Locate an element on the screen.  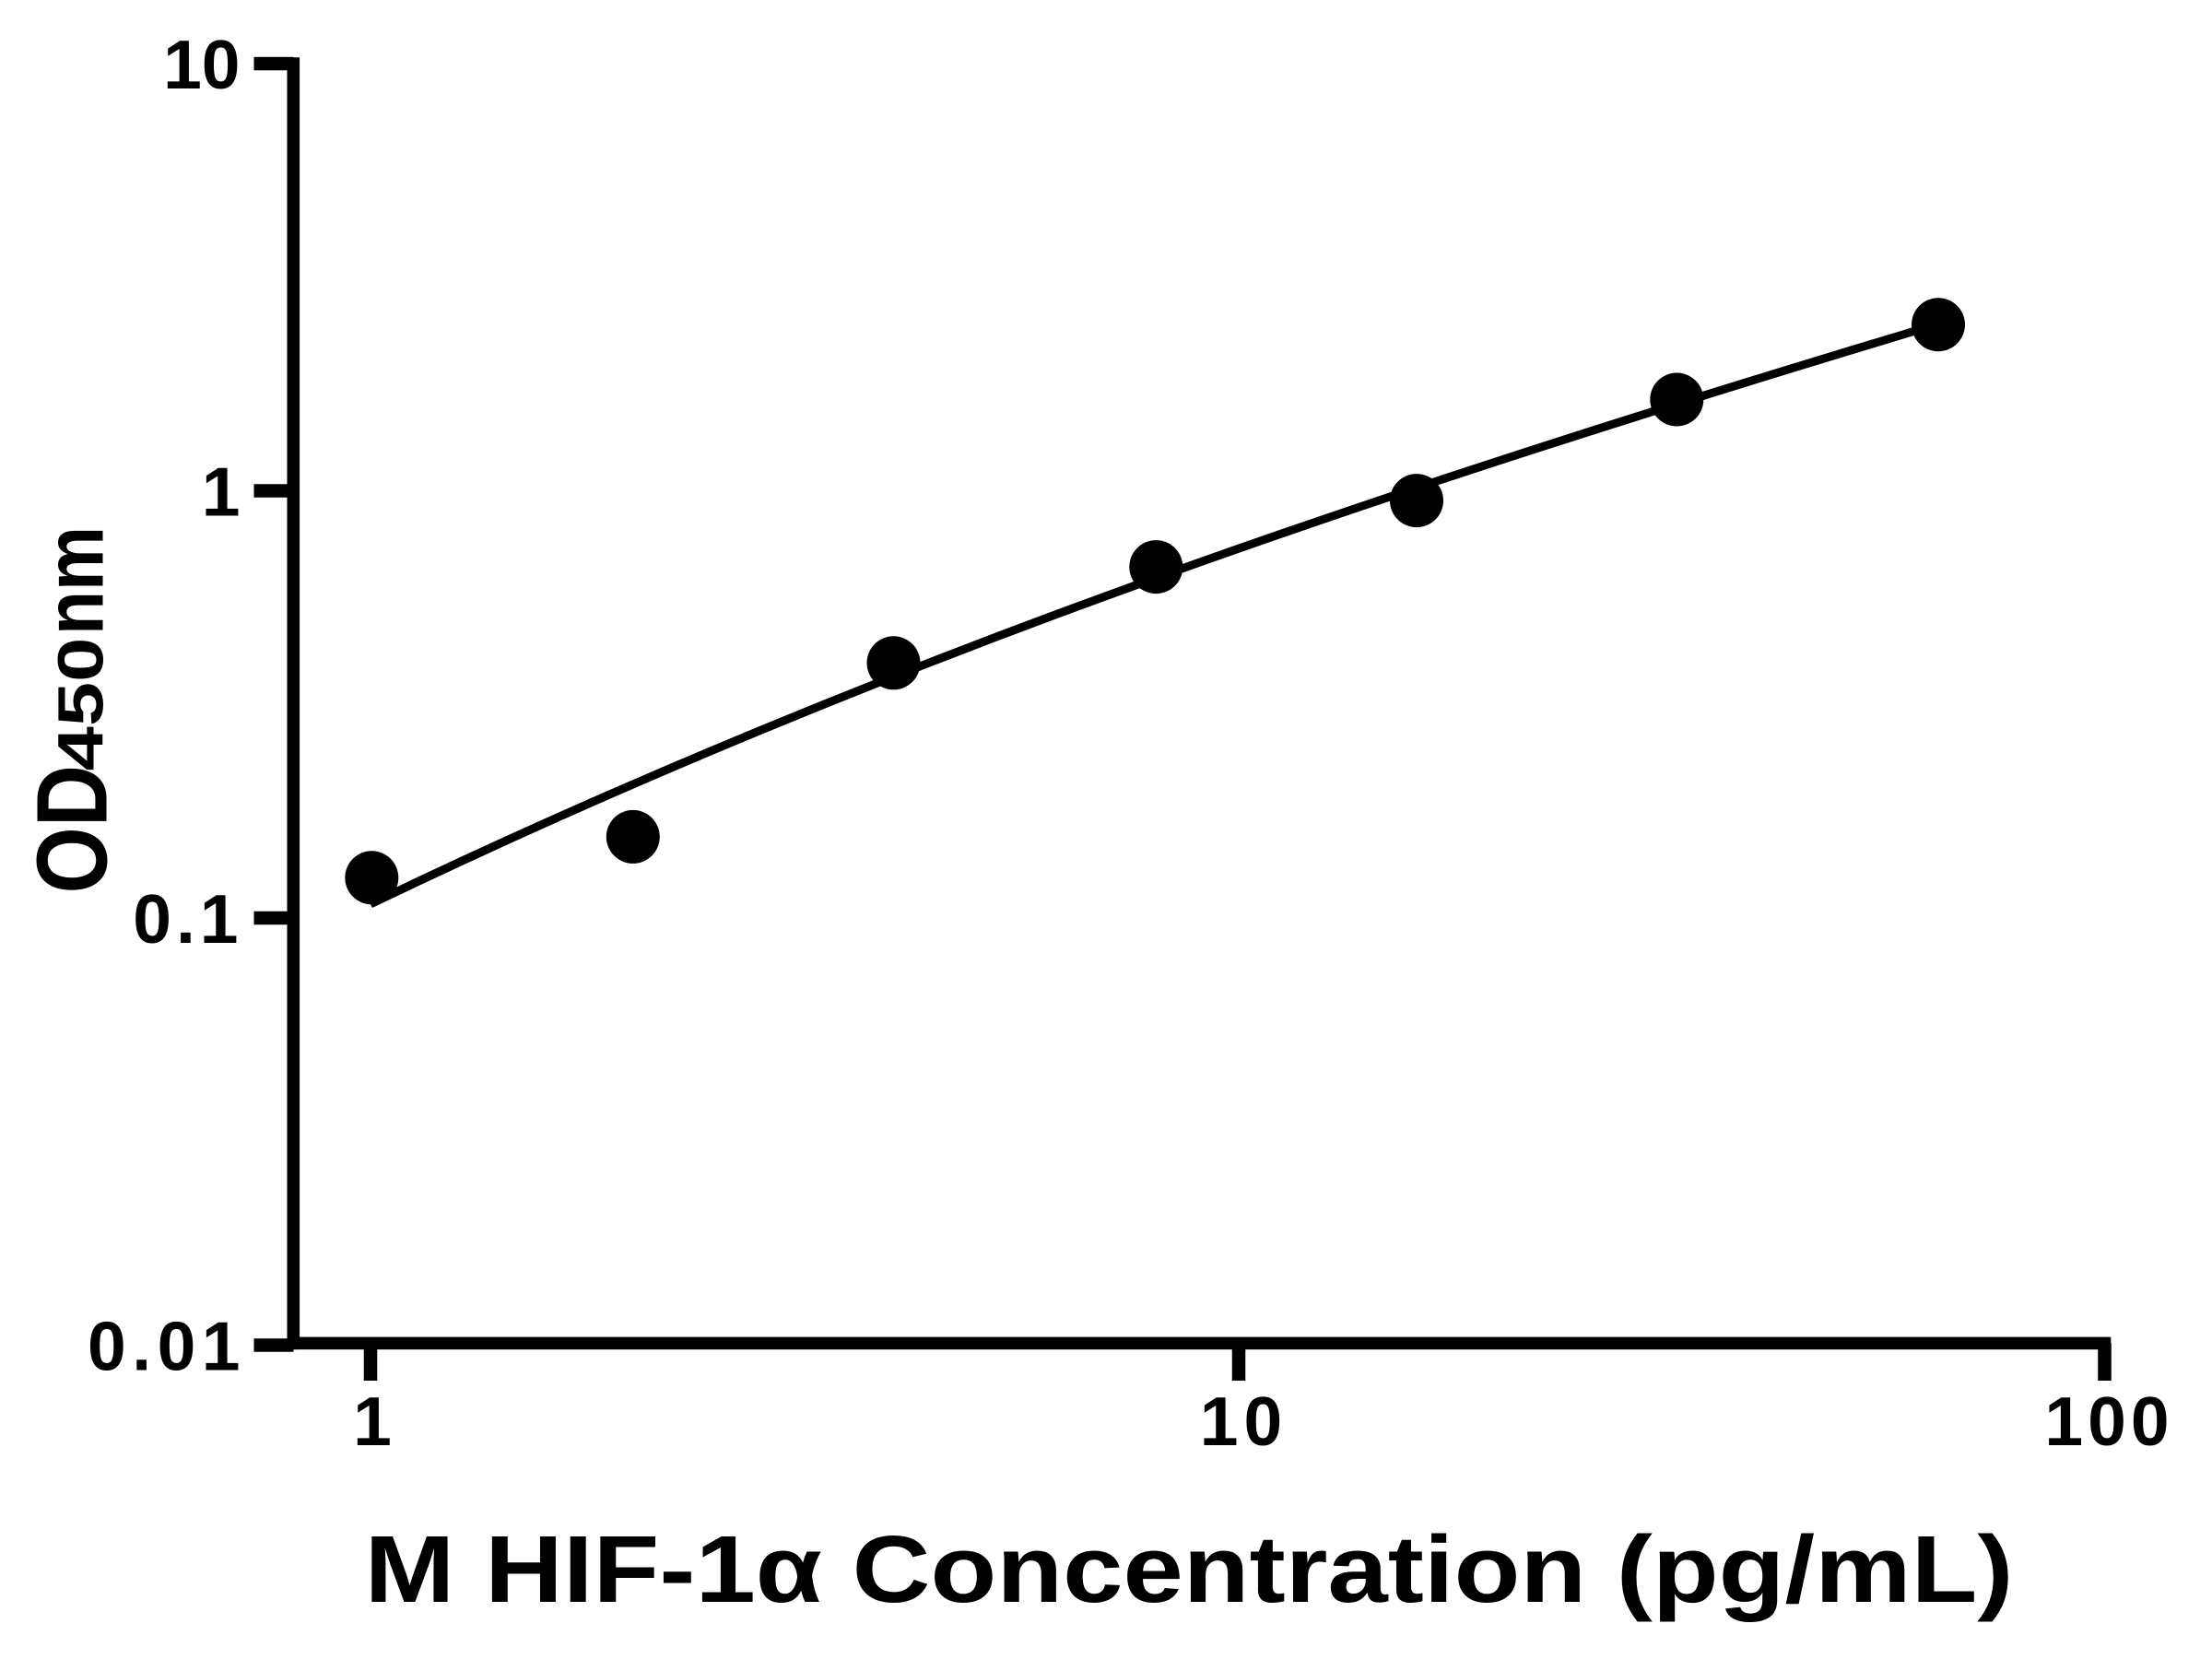
svg-text: 100 is located at coordinates (2108, 1421).